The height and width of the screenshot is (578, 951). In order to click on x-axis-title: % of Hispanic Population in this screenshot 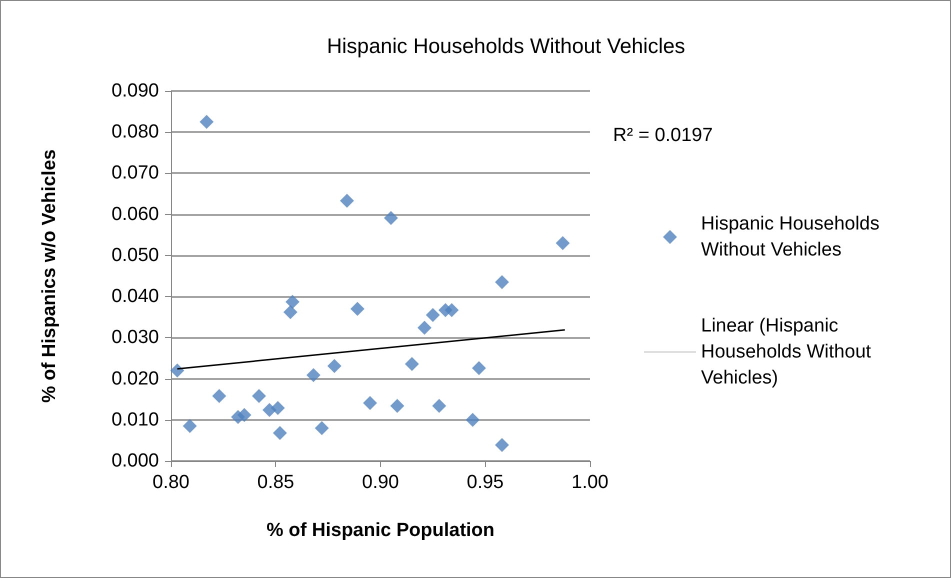, I will do `click(380, 530)`.